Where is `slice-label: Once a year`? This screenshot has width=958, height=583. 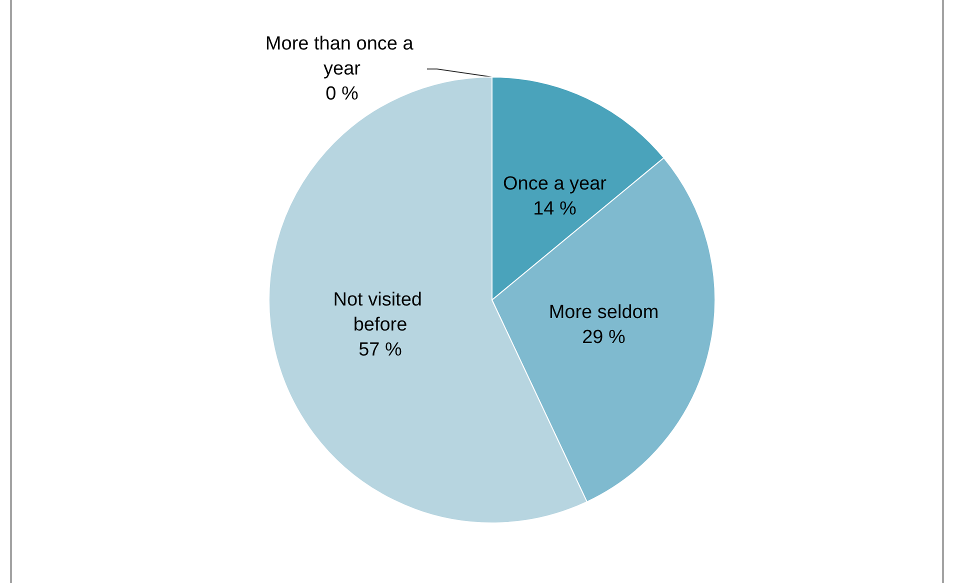 slice-label: Once a year is located at coordinates (555, 183).